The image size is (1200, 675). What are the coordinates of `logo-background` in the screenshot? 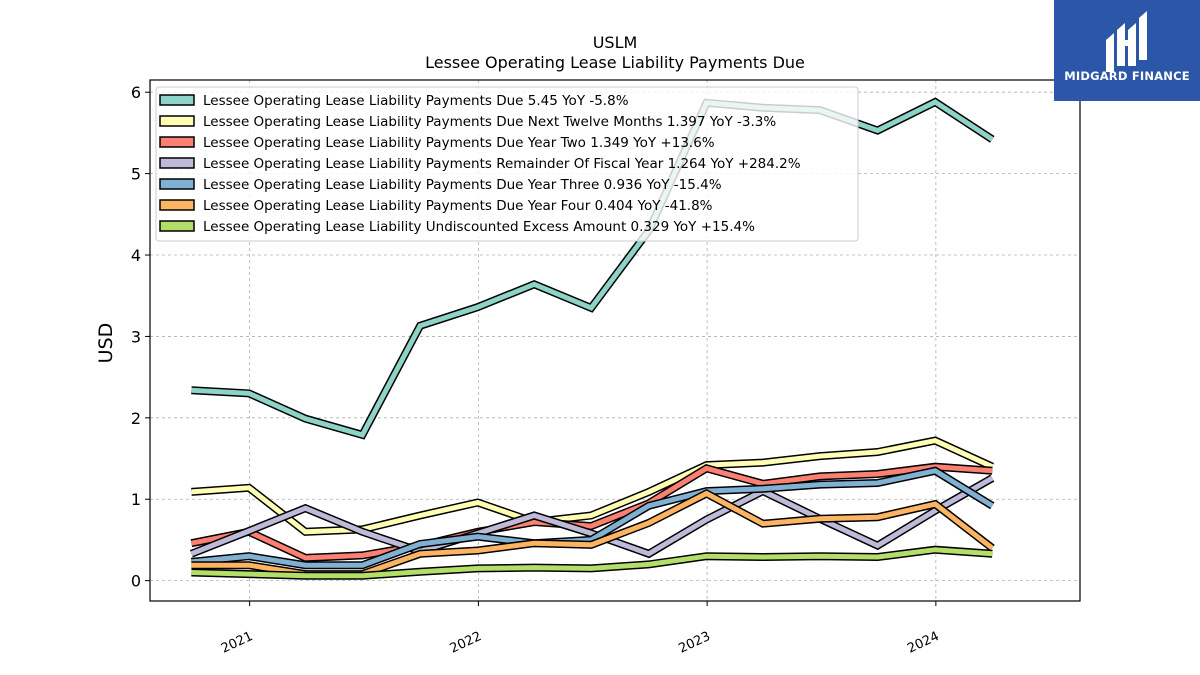 It's located at (1127, 50).